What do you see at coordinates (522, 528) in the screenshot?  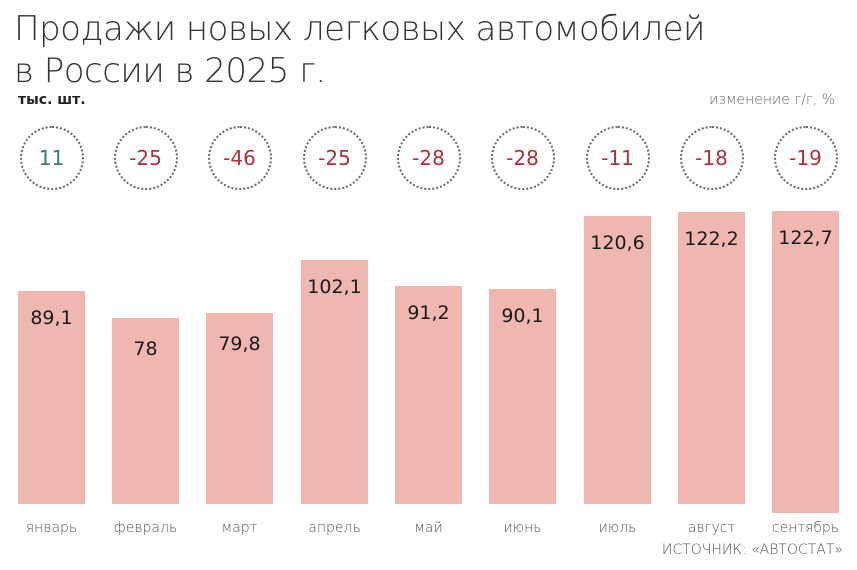 I see `month-label: июнь` at bounding box center [522, 528].